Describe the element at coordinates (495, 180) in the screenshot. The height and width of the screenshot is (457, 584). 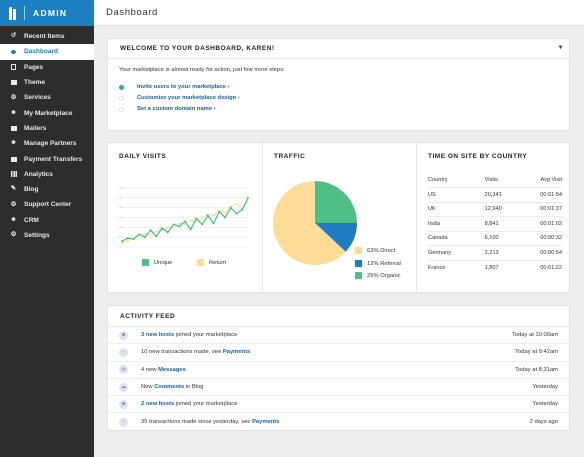
I see `table-header-row: Country Visits Avg Visit` at that location.